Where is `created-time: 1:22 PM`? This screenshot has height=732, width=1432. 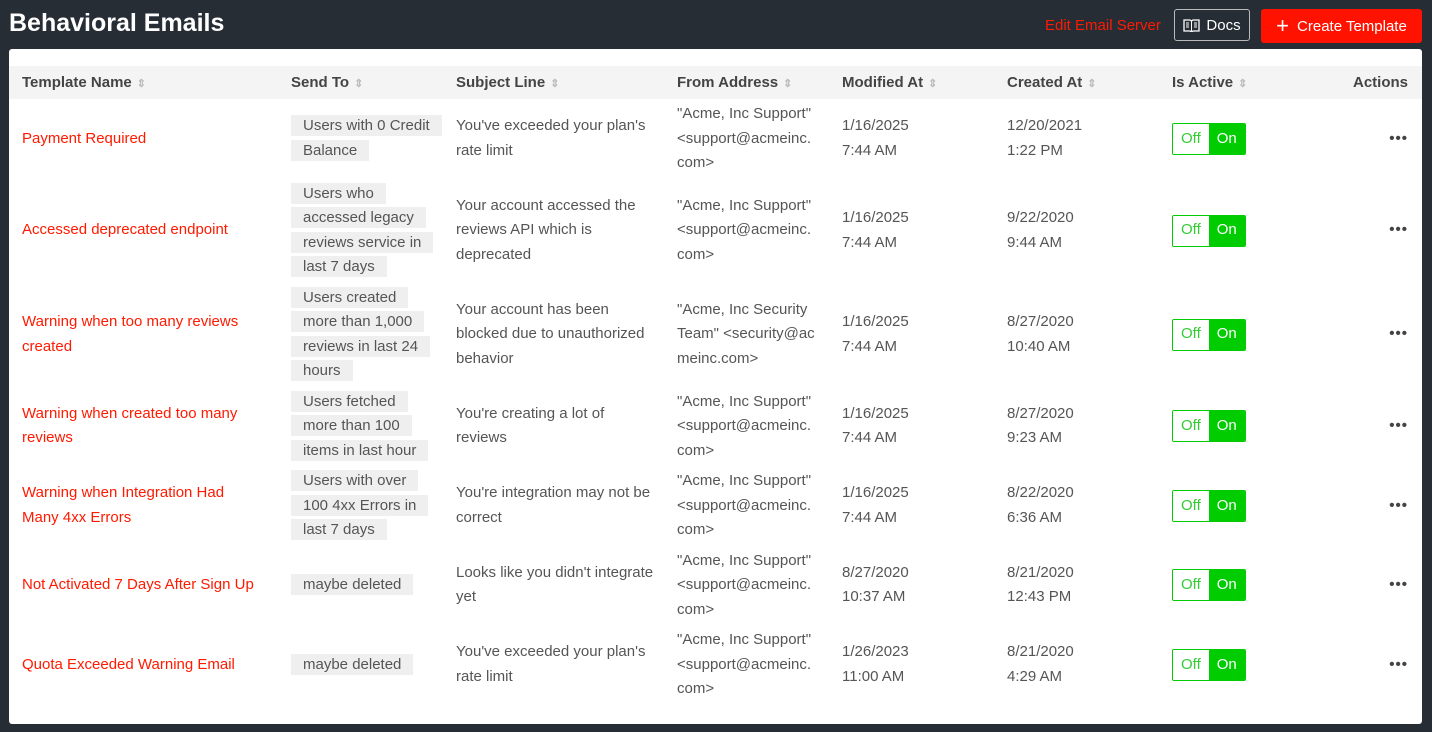 created-time: 1:22 PM is located at coordinates (1035, 150).